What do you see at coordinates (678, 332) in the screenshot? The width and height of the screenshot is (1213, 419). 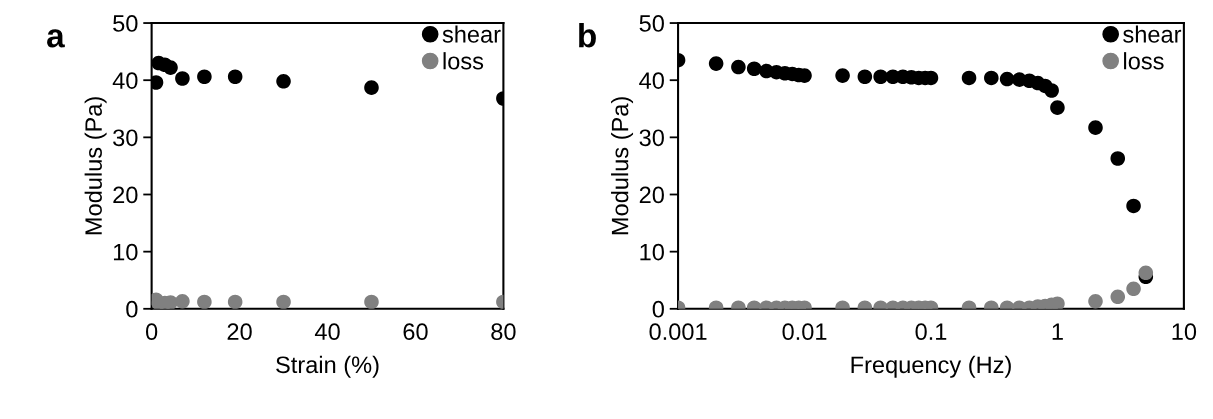 I see `x-tick-label: 0.001` at bounding box center [678, 332].